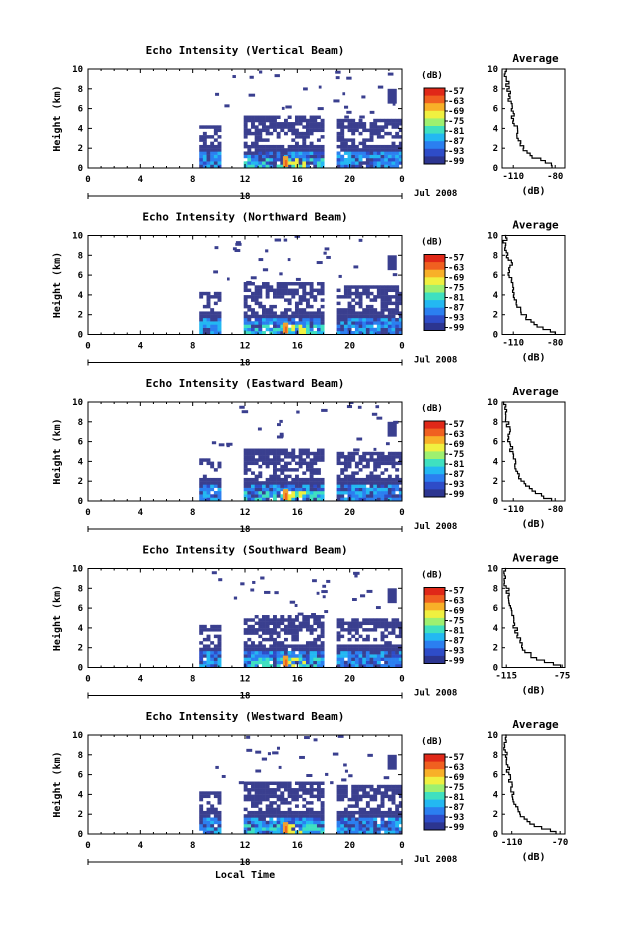 The width and height of the screenshot is (621, 929). What do you see at coordinates (81, 795) in the screenshot?
I see `y-tick-label: 4` at bounding box center [81, 795].